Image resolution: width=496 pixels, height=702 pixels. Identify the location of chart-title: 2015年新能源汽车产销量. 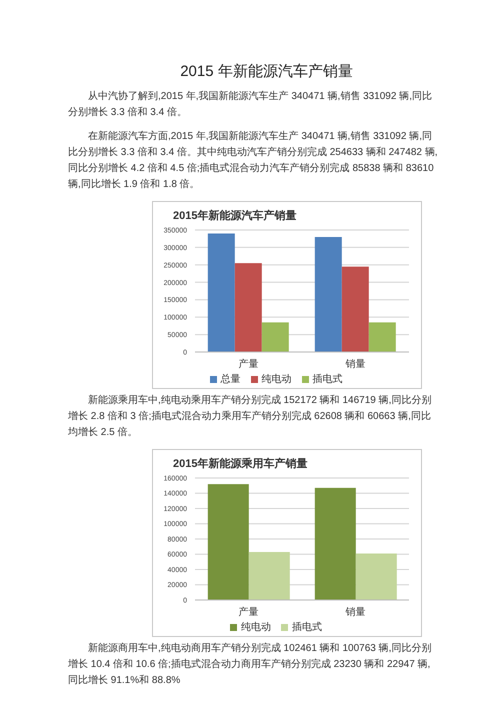
(235, 216).